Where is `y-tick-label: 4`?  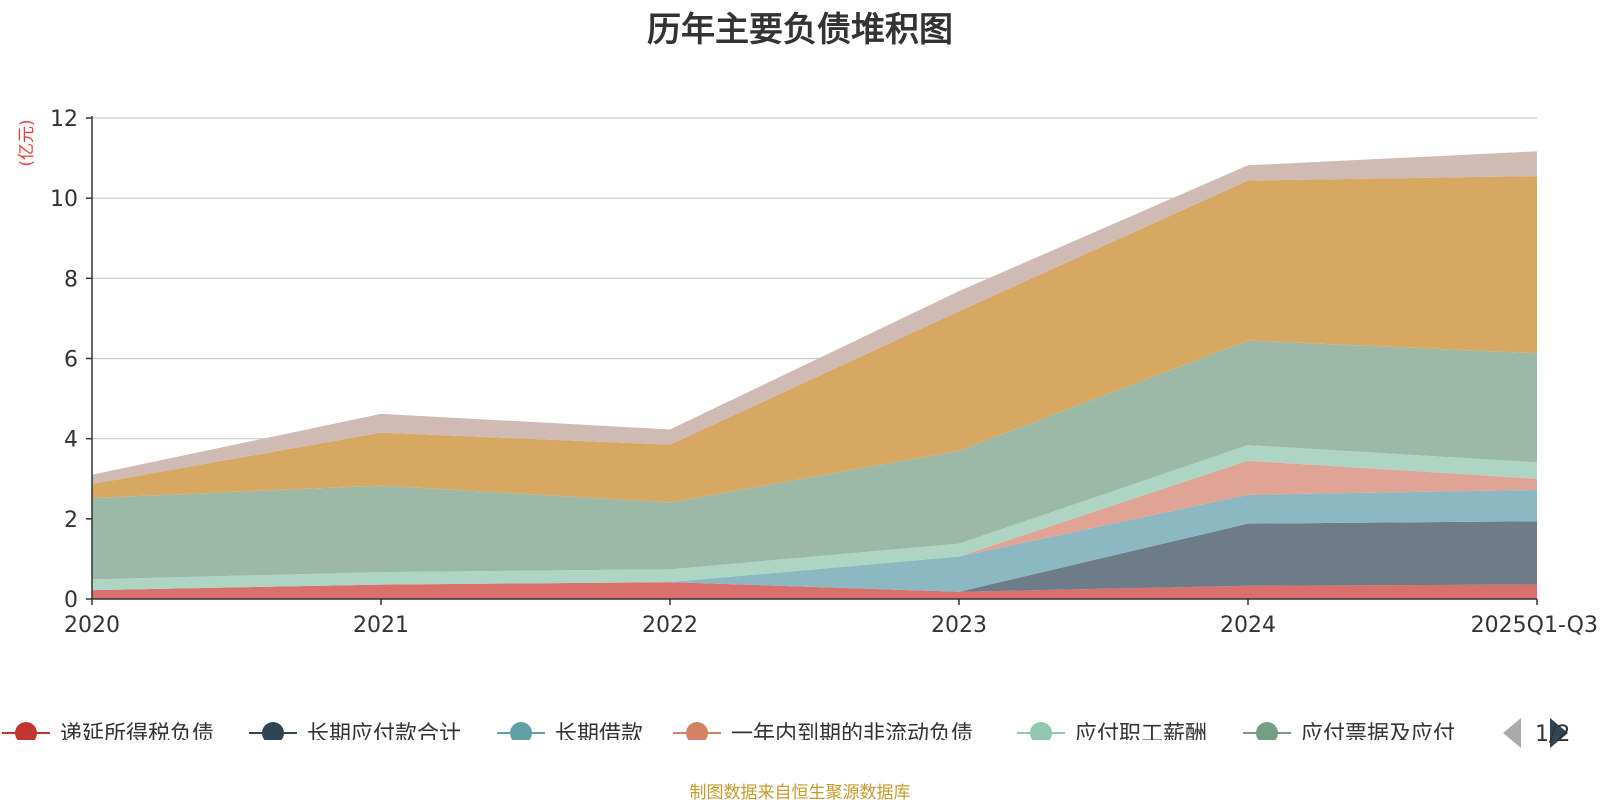 y-tick-label: 4 is located at coordinates (71, 440).